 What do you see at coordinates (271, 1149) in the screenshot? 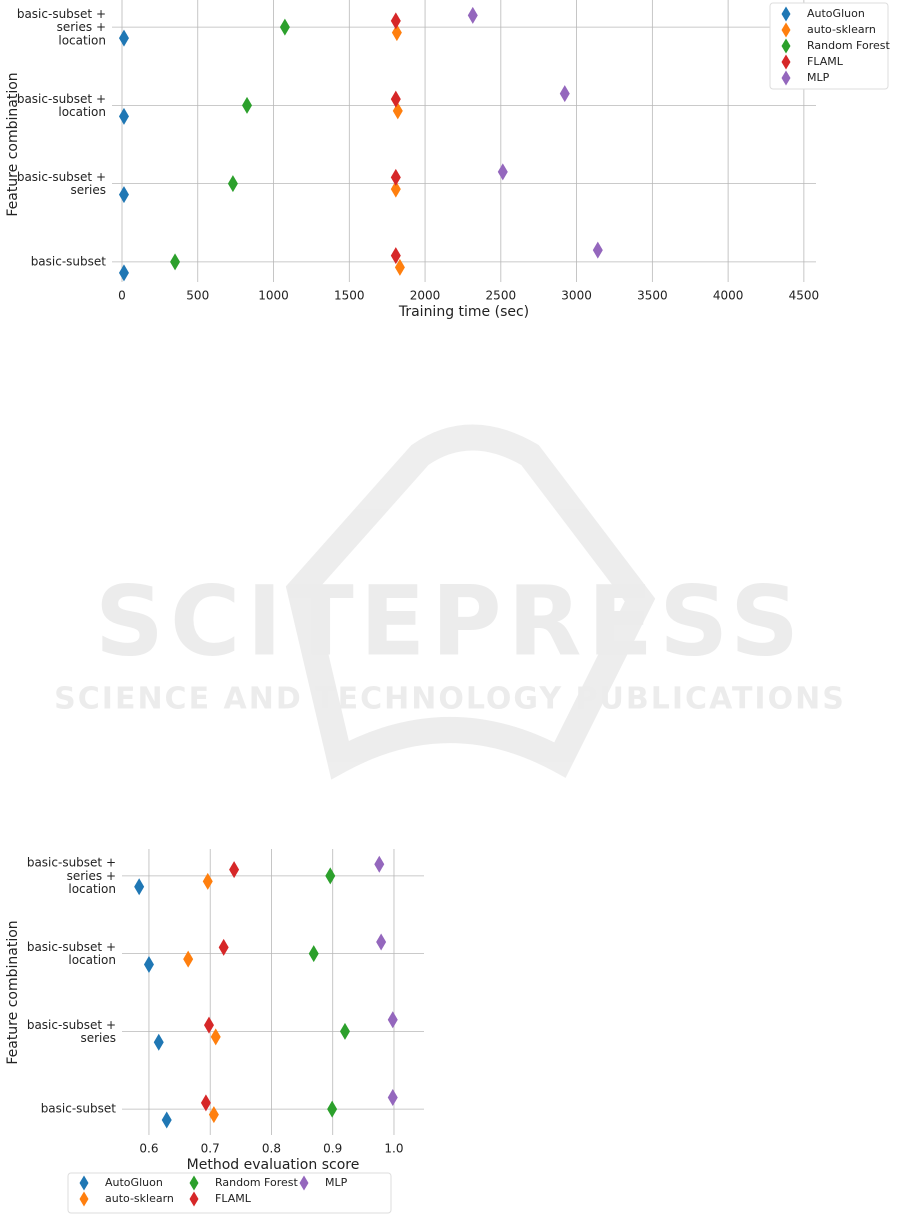
I see `x-tick-label: 0.8` at bounding box center [271, 1149].